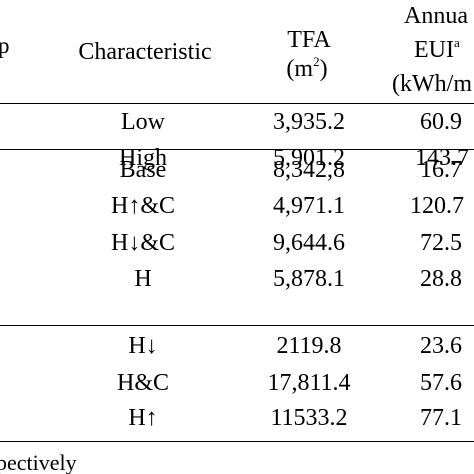  I want to click on header-characteristic: Characteristic, so click(145, 52).